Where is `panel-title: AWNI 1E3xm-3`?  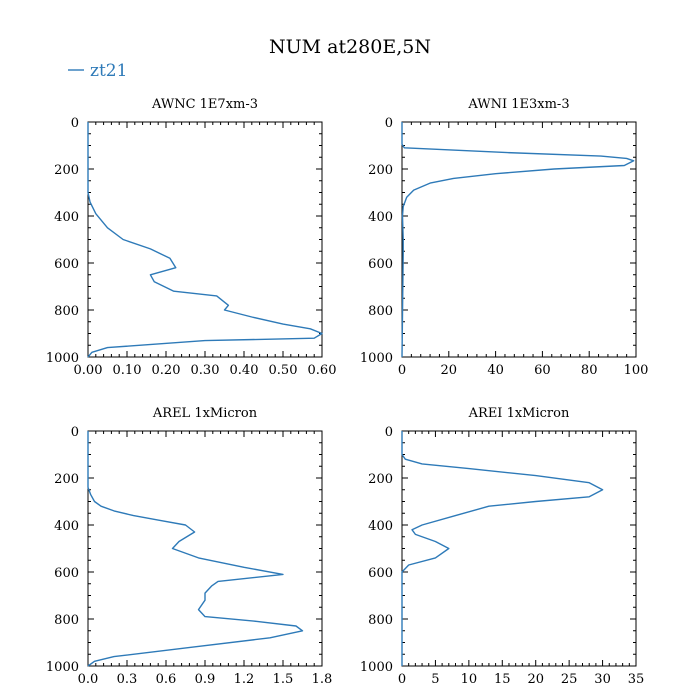 panel-title: AWNI 1E3xm-3 is located at coordinates (518, 104).